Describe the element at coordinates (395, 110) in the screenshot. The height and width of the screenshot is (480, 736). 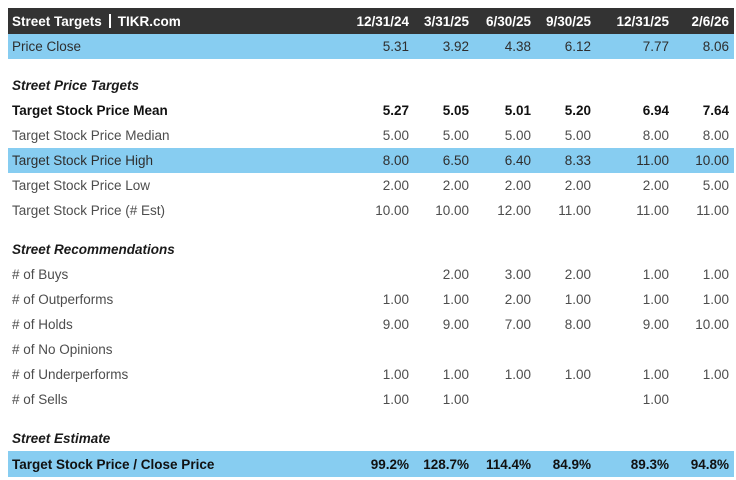
I see `cell-value: 5.27` at that location.